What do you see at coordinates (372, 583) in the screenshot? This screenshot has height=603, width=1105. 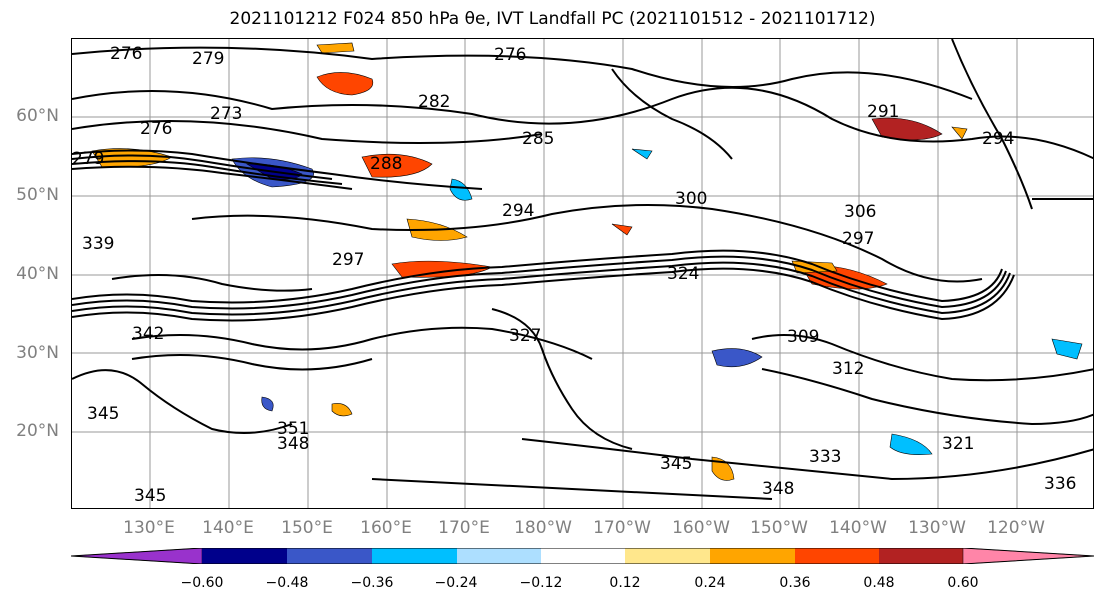 I see `colorbar-tick: −0.36` at bounding box center [372, 583].